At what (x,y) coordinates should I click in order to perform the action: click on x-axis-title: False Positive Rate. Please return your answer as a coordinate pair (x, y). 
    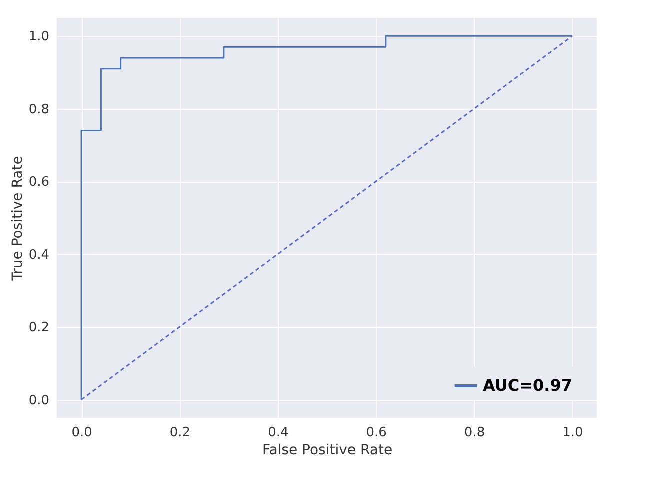
    Looking at the image, I should click on (327, 450).